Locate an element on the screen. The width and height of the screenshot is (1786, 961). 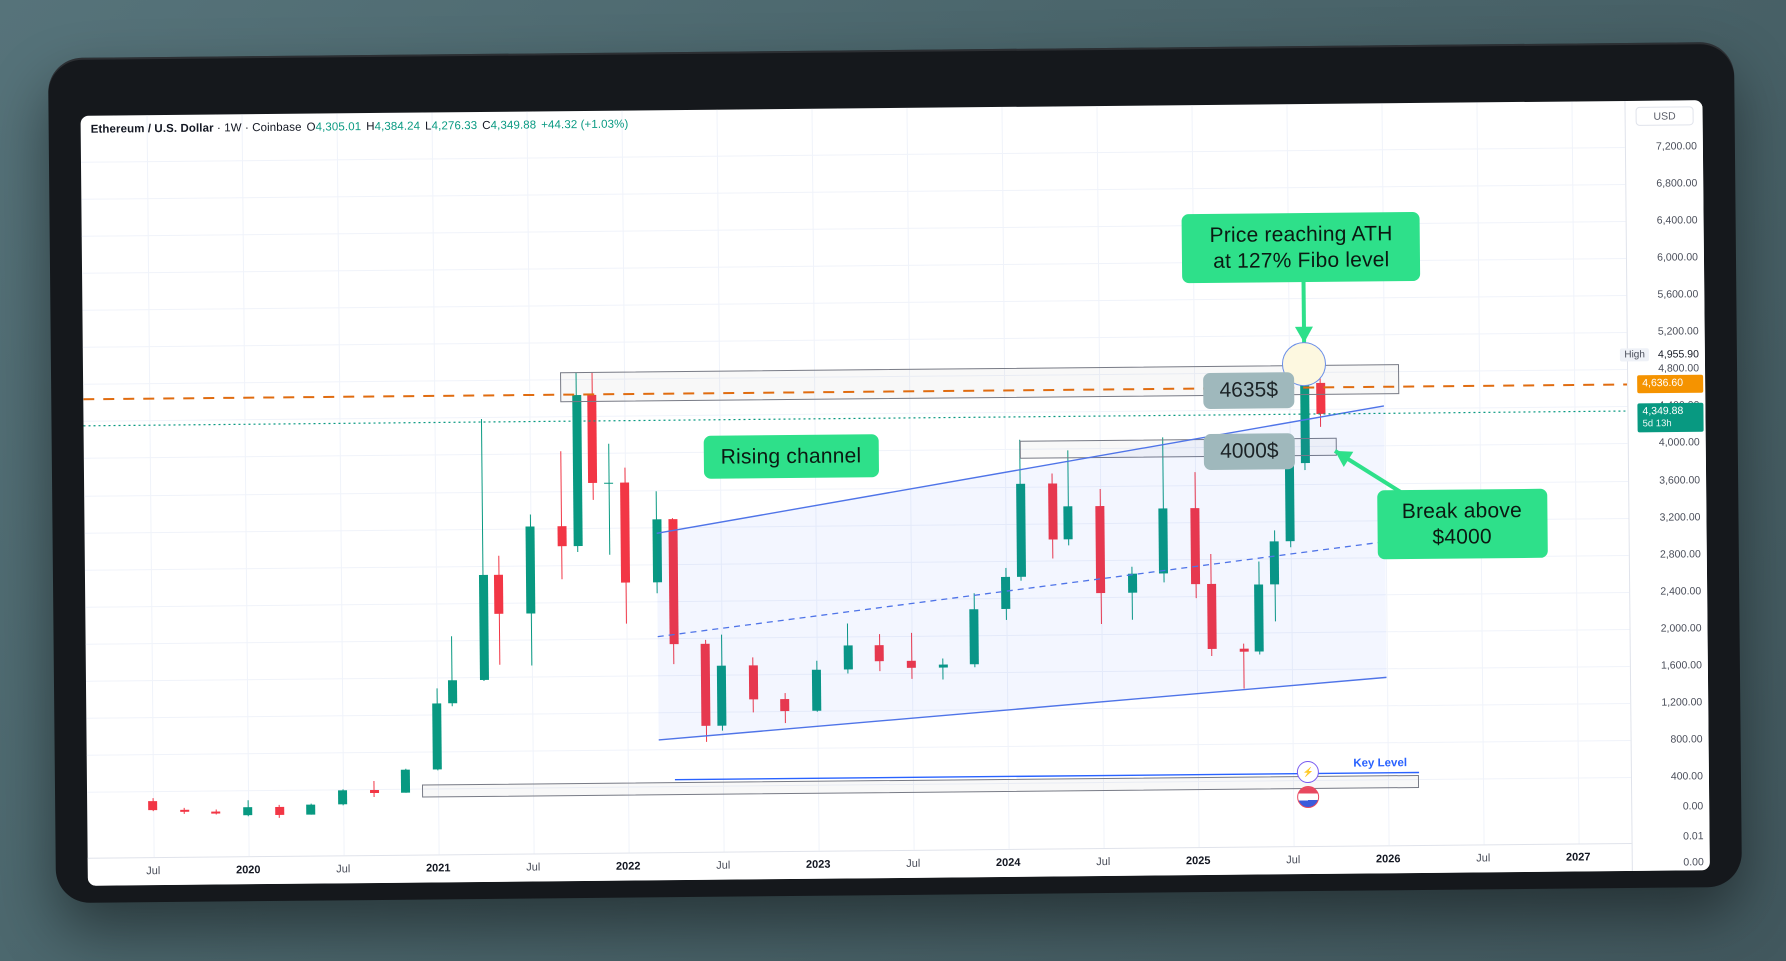
currency-badge: USD is located at coordinates (1664, 116).